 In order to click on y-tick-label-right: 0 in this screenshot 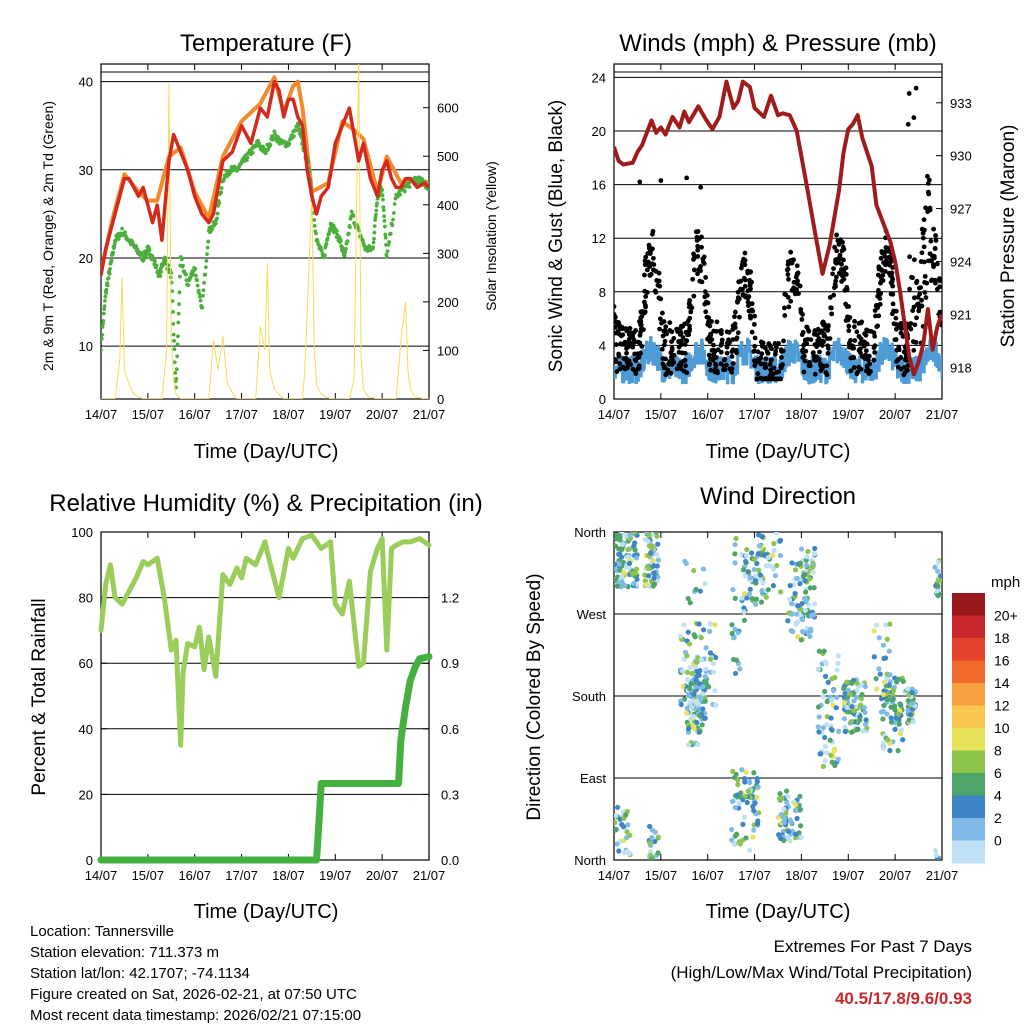, I will do `click(440, 399)`.